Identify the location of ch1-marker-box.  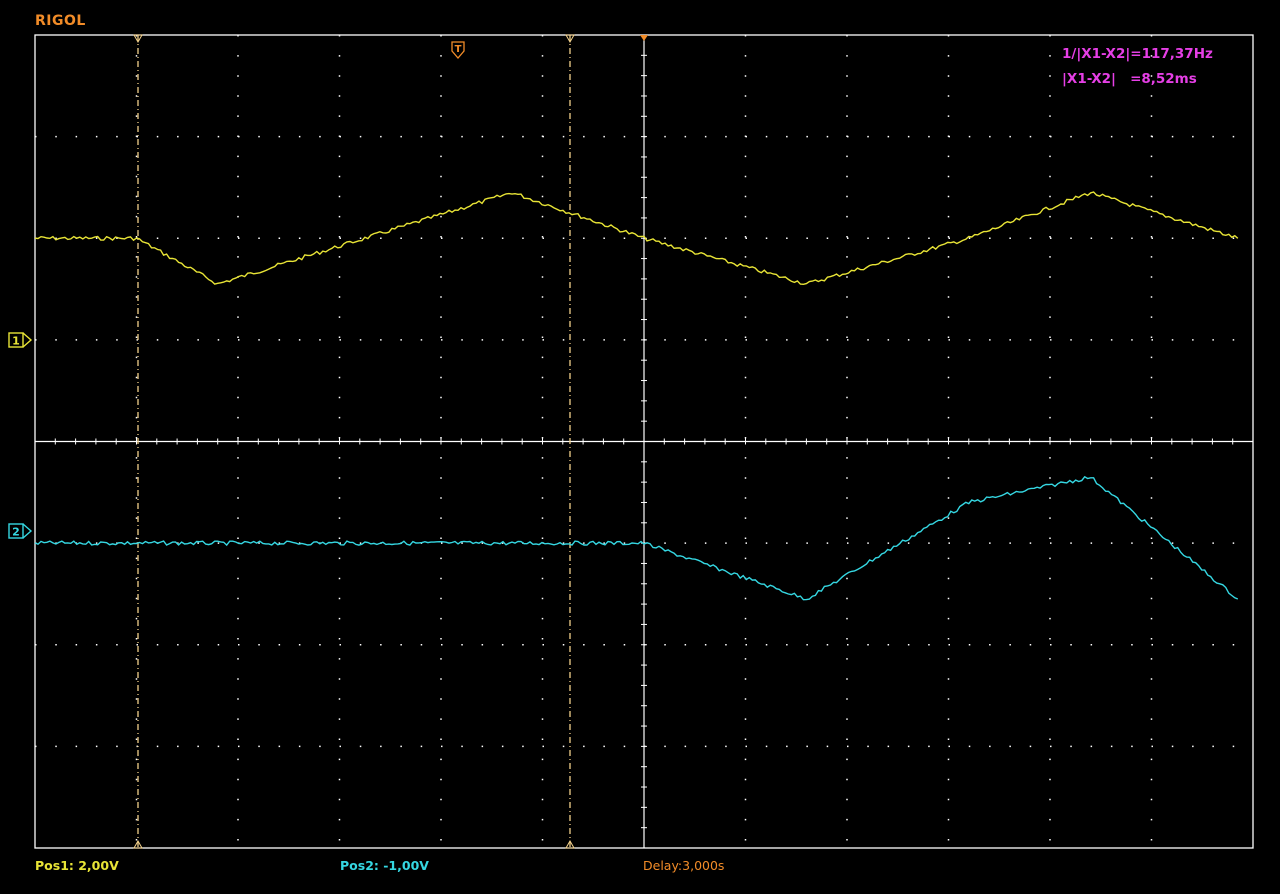
(16, 340).